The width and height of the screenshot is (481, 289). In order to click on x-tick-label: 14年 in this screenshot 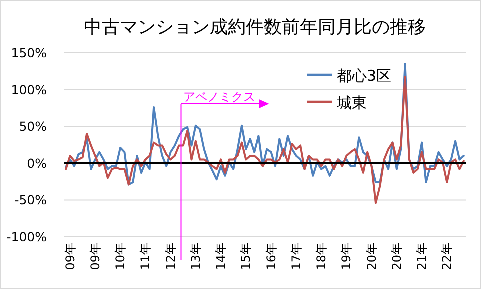, I will do `click(221, 256)`.